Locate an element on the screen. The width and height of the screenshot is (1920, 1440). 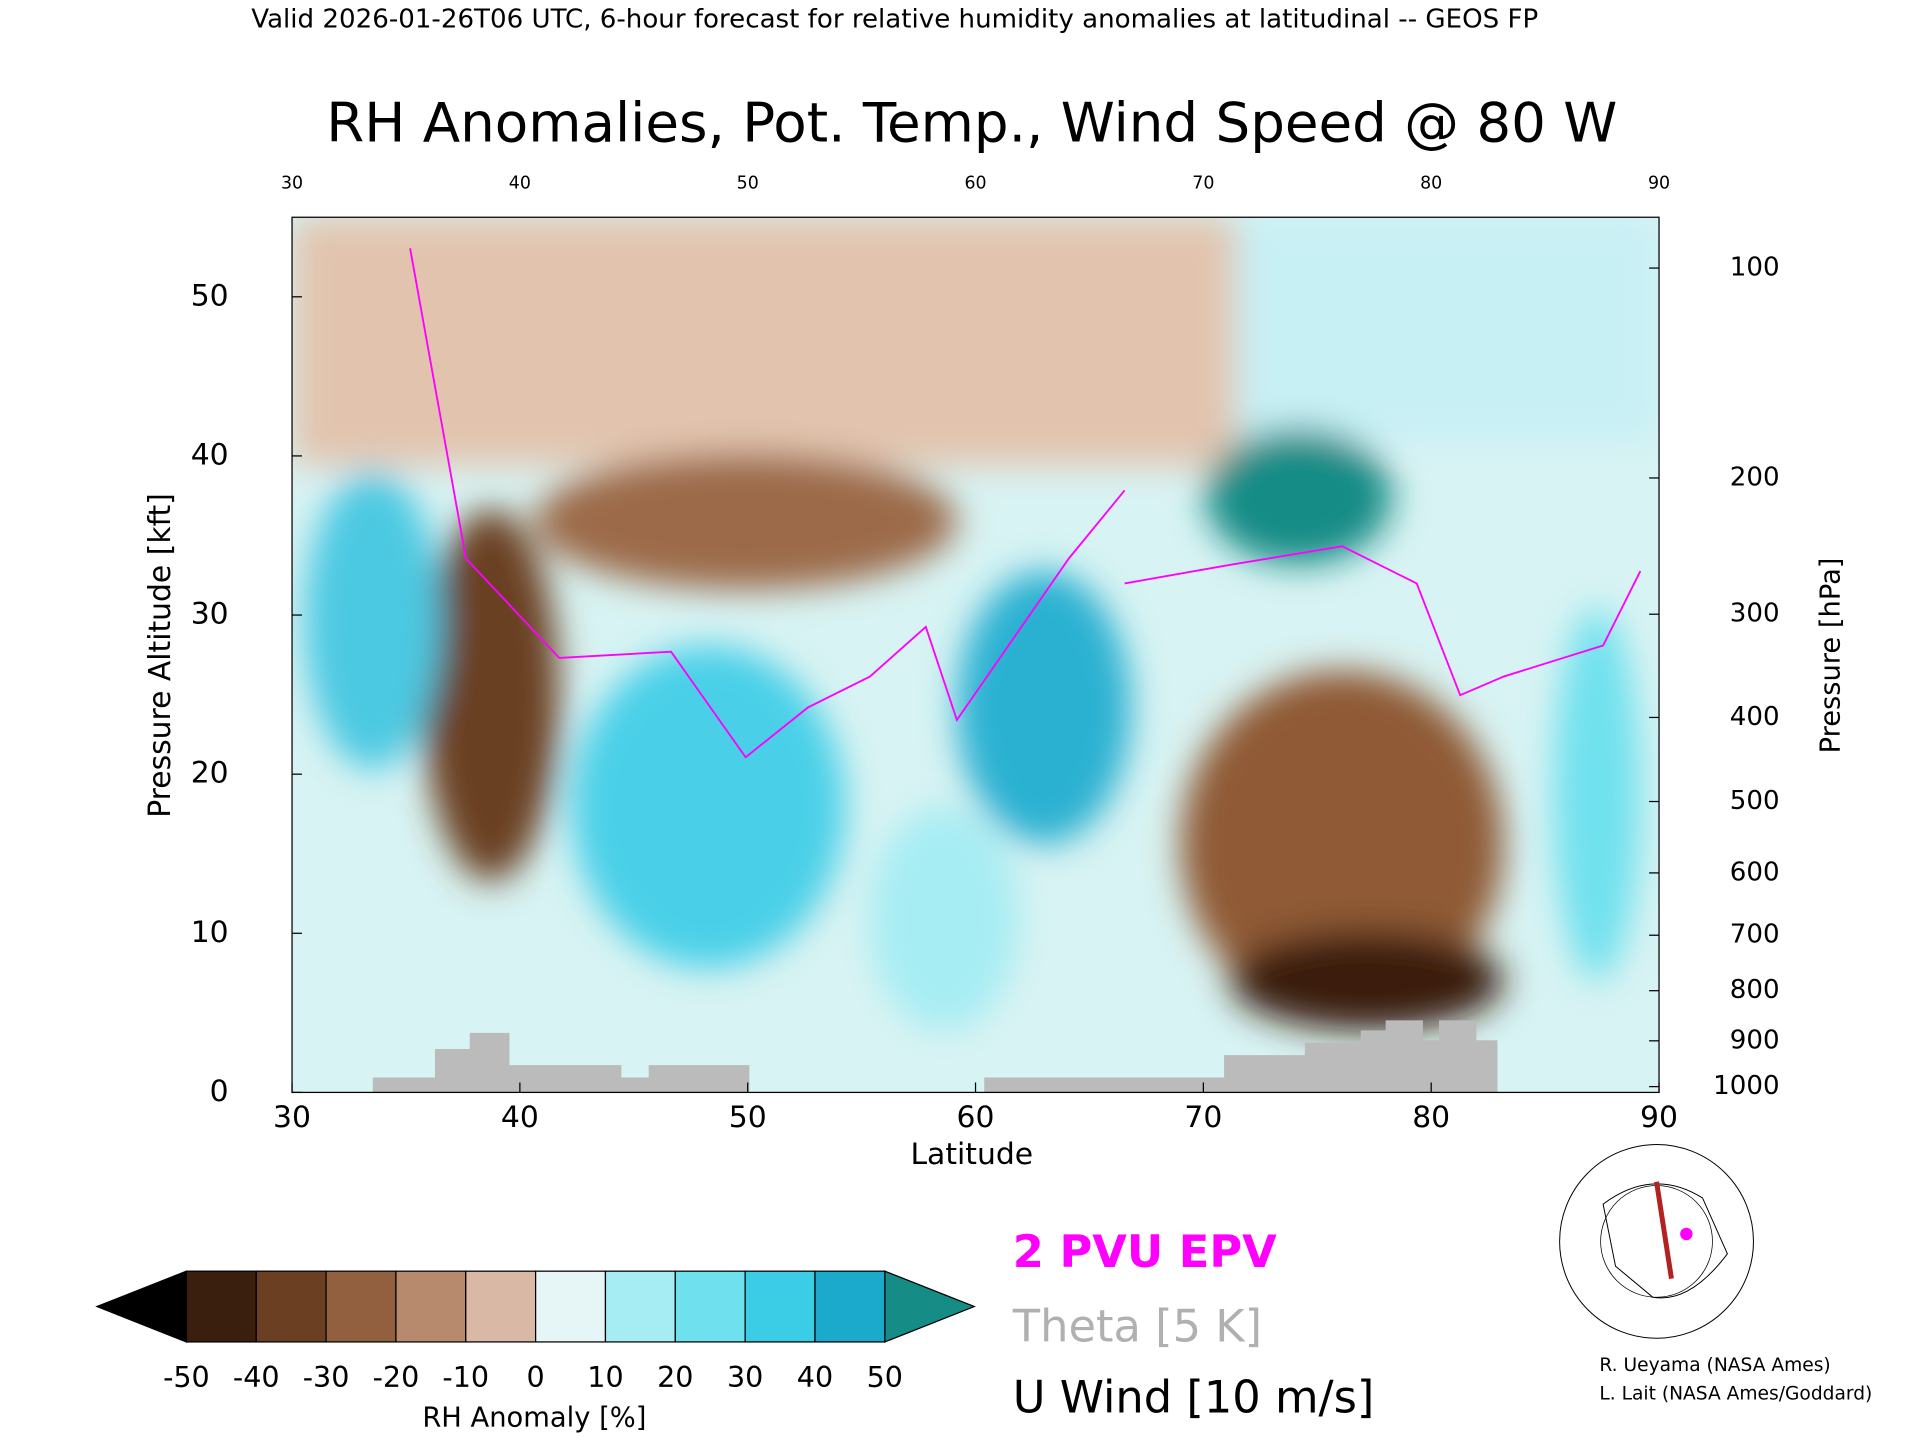
colorbar-tick-label: 20 is located at coordinates (675, 1377).